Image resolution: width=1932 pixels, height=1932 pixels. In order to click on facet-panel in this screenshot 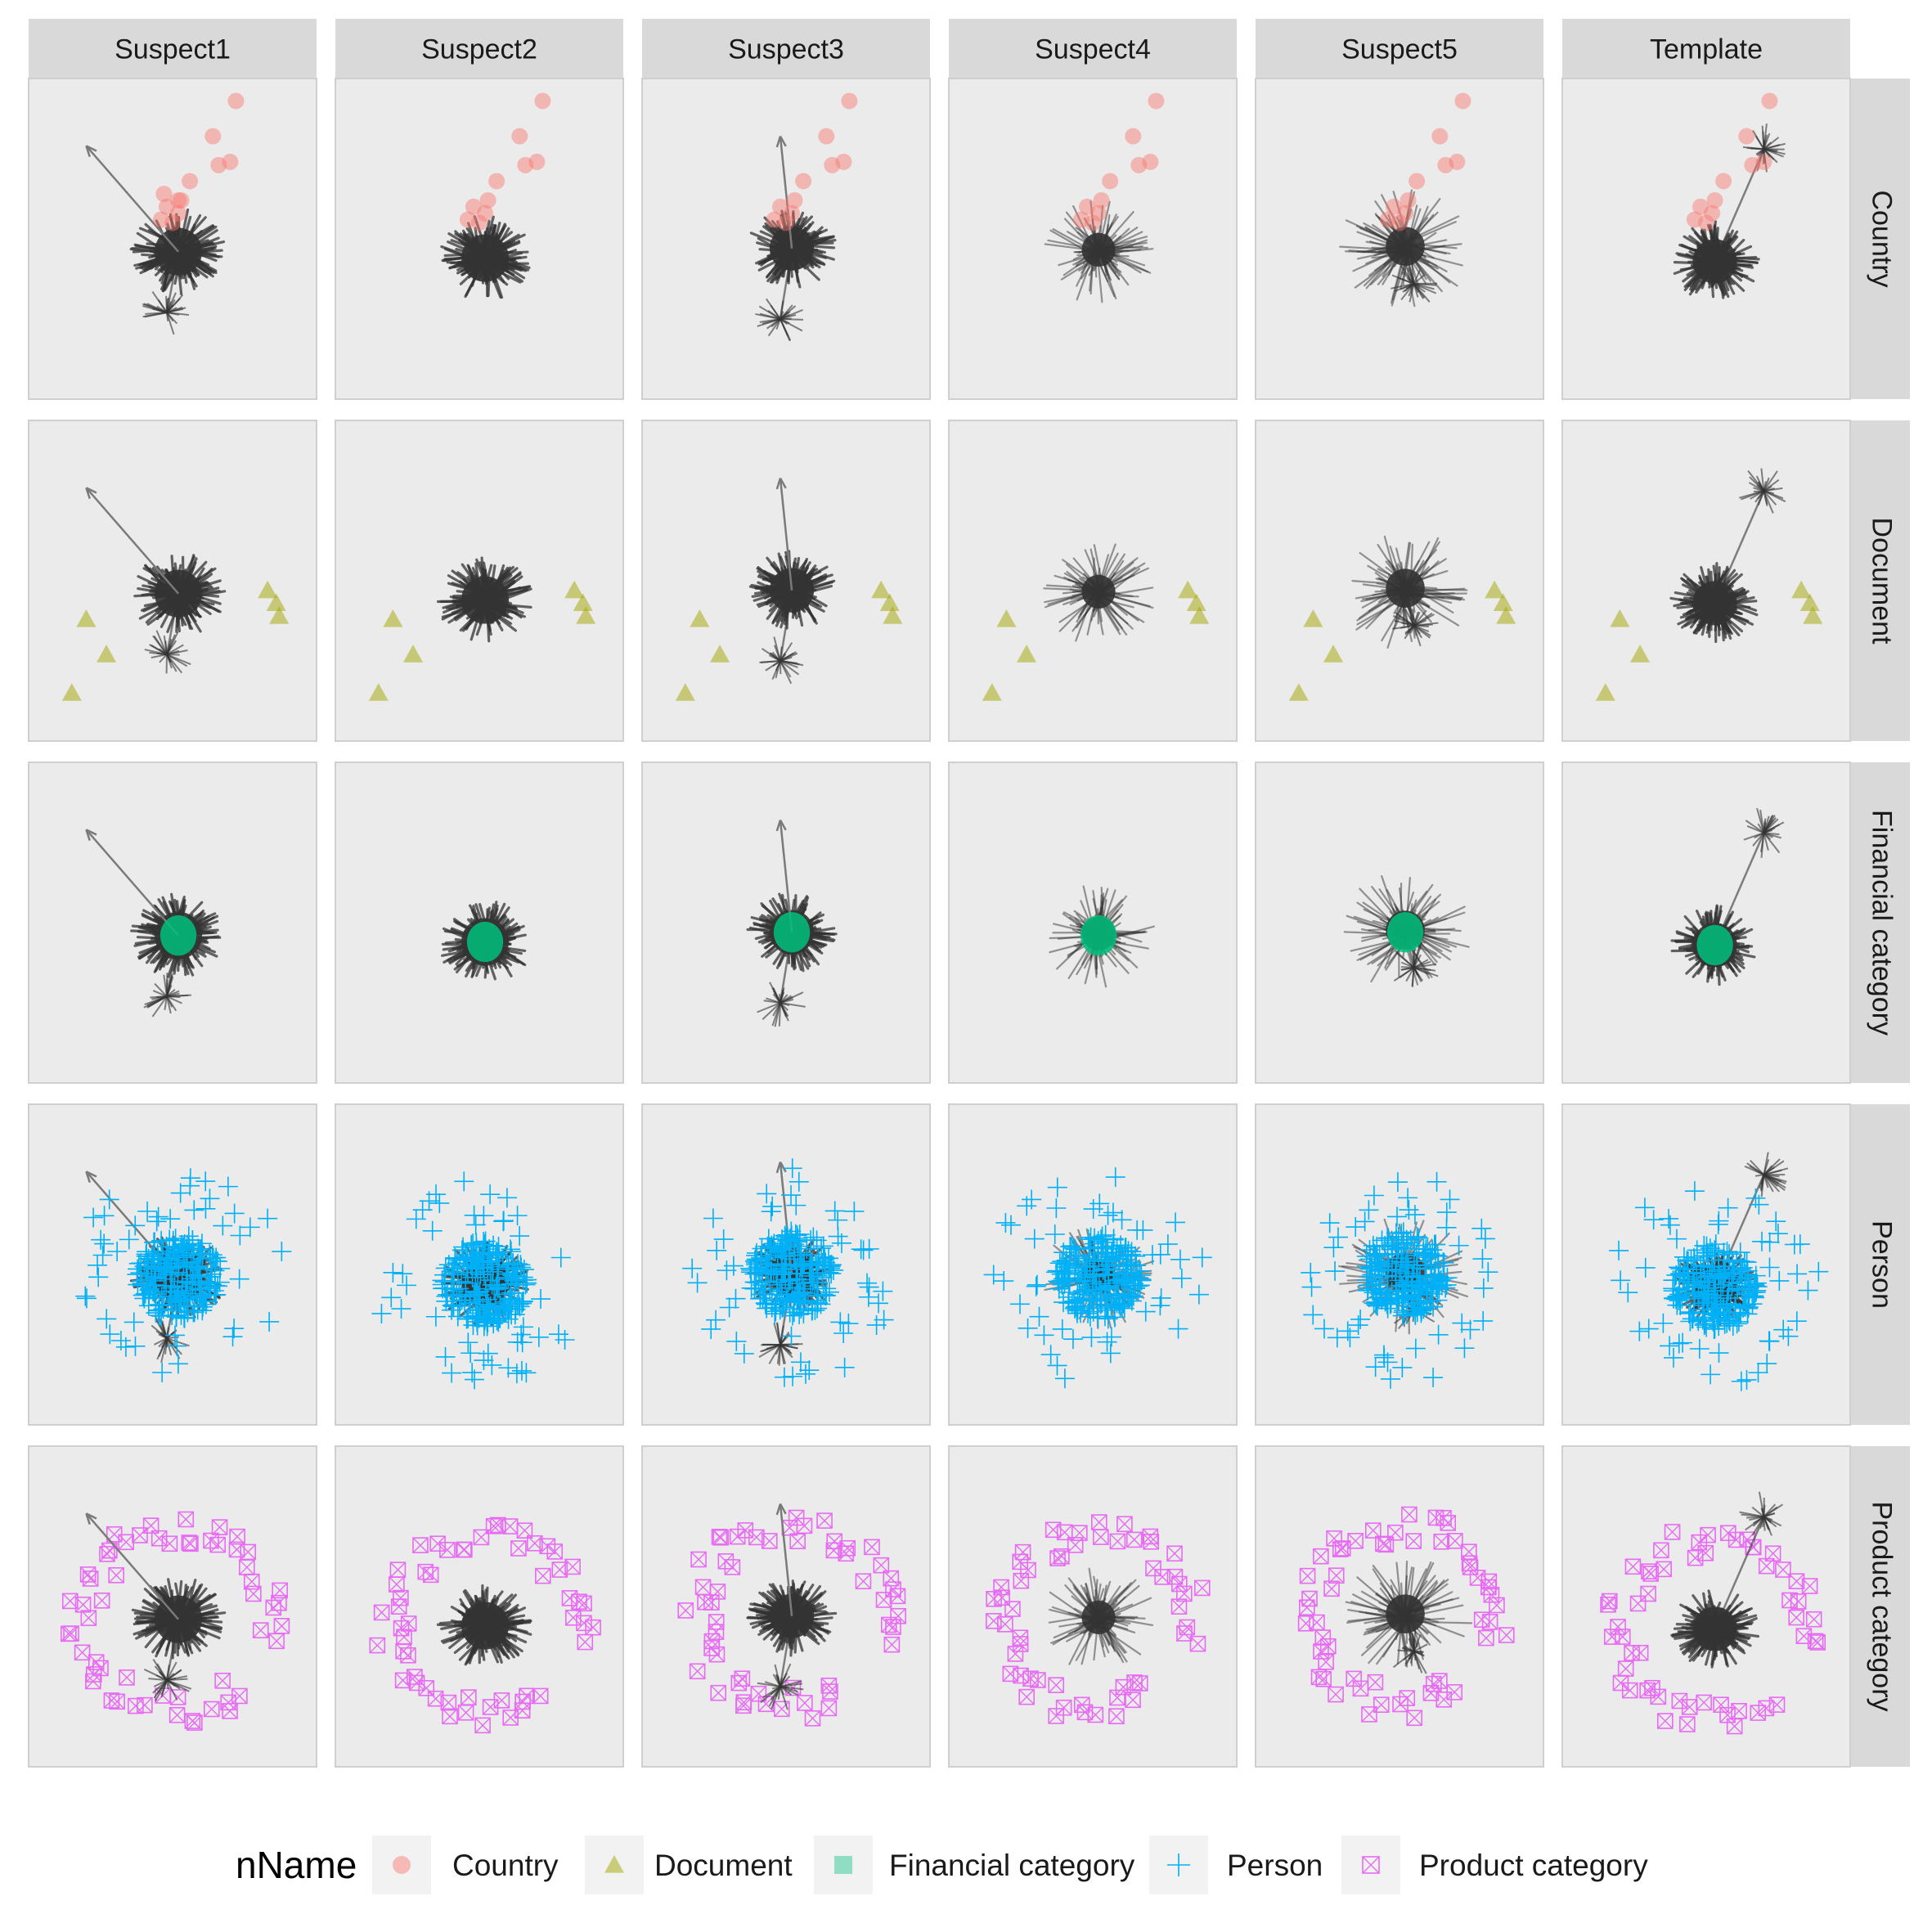, I will do `click(1093, 581)`.